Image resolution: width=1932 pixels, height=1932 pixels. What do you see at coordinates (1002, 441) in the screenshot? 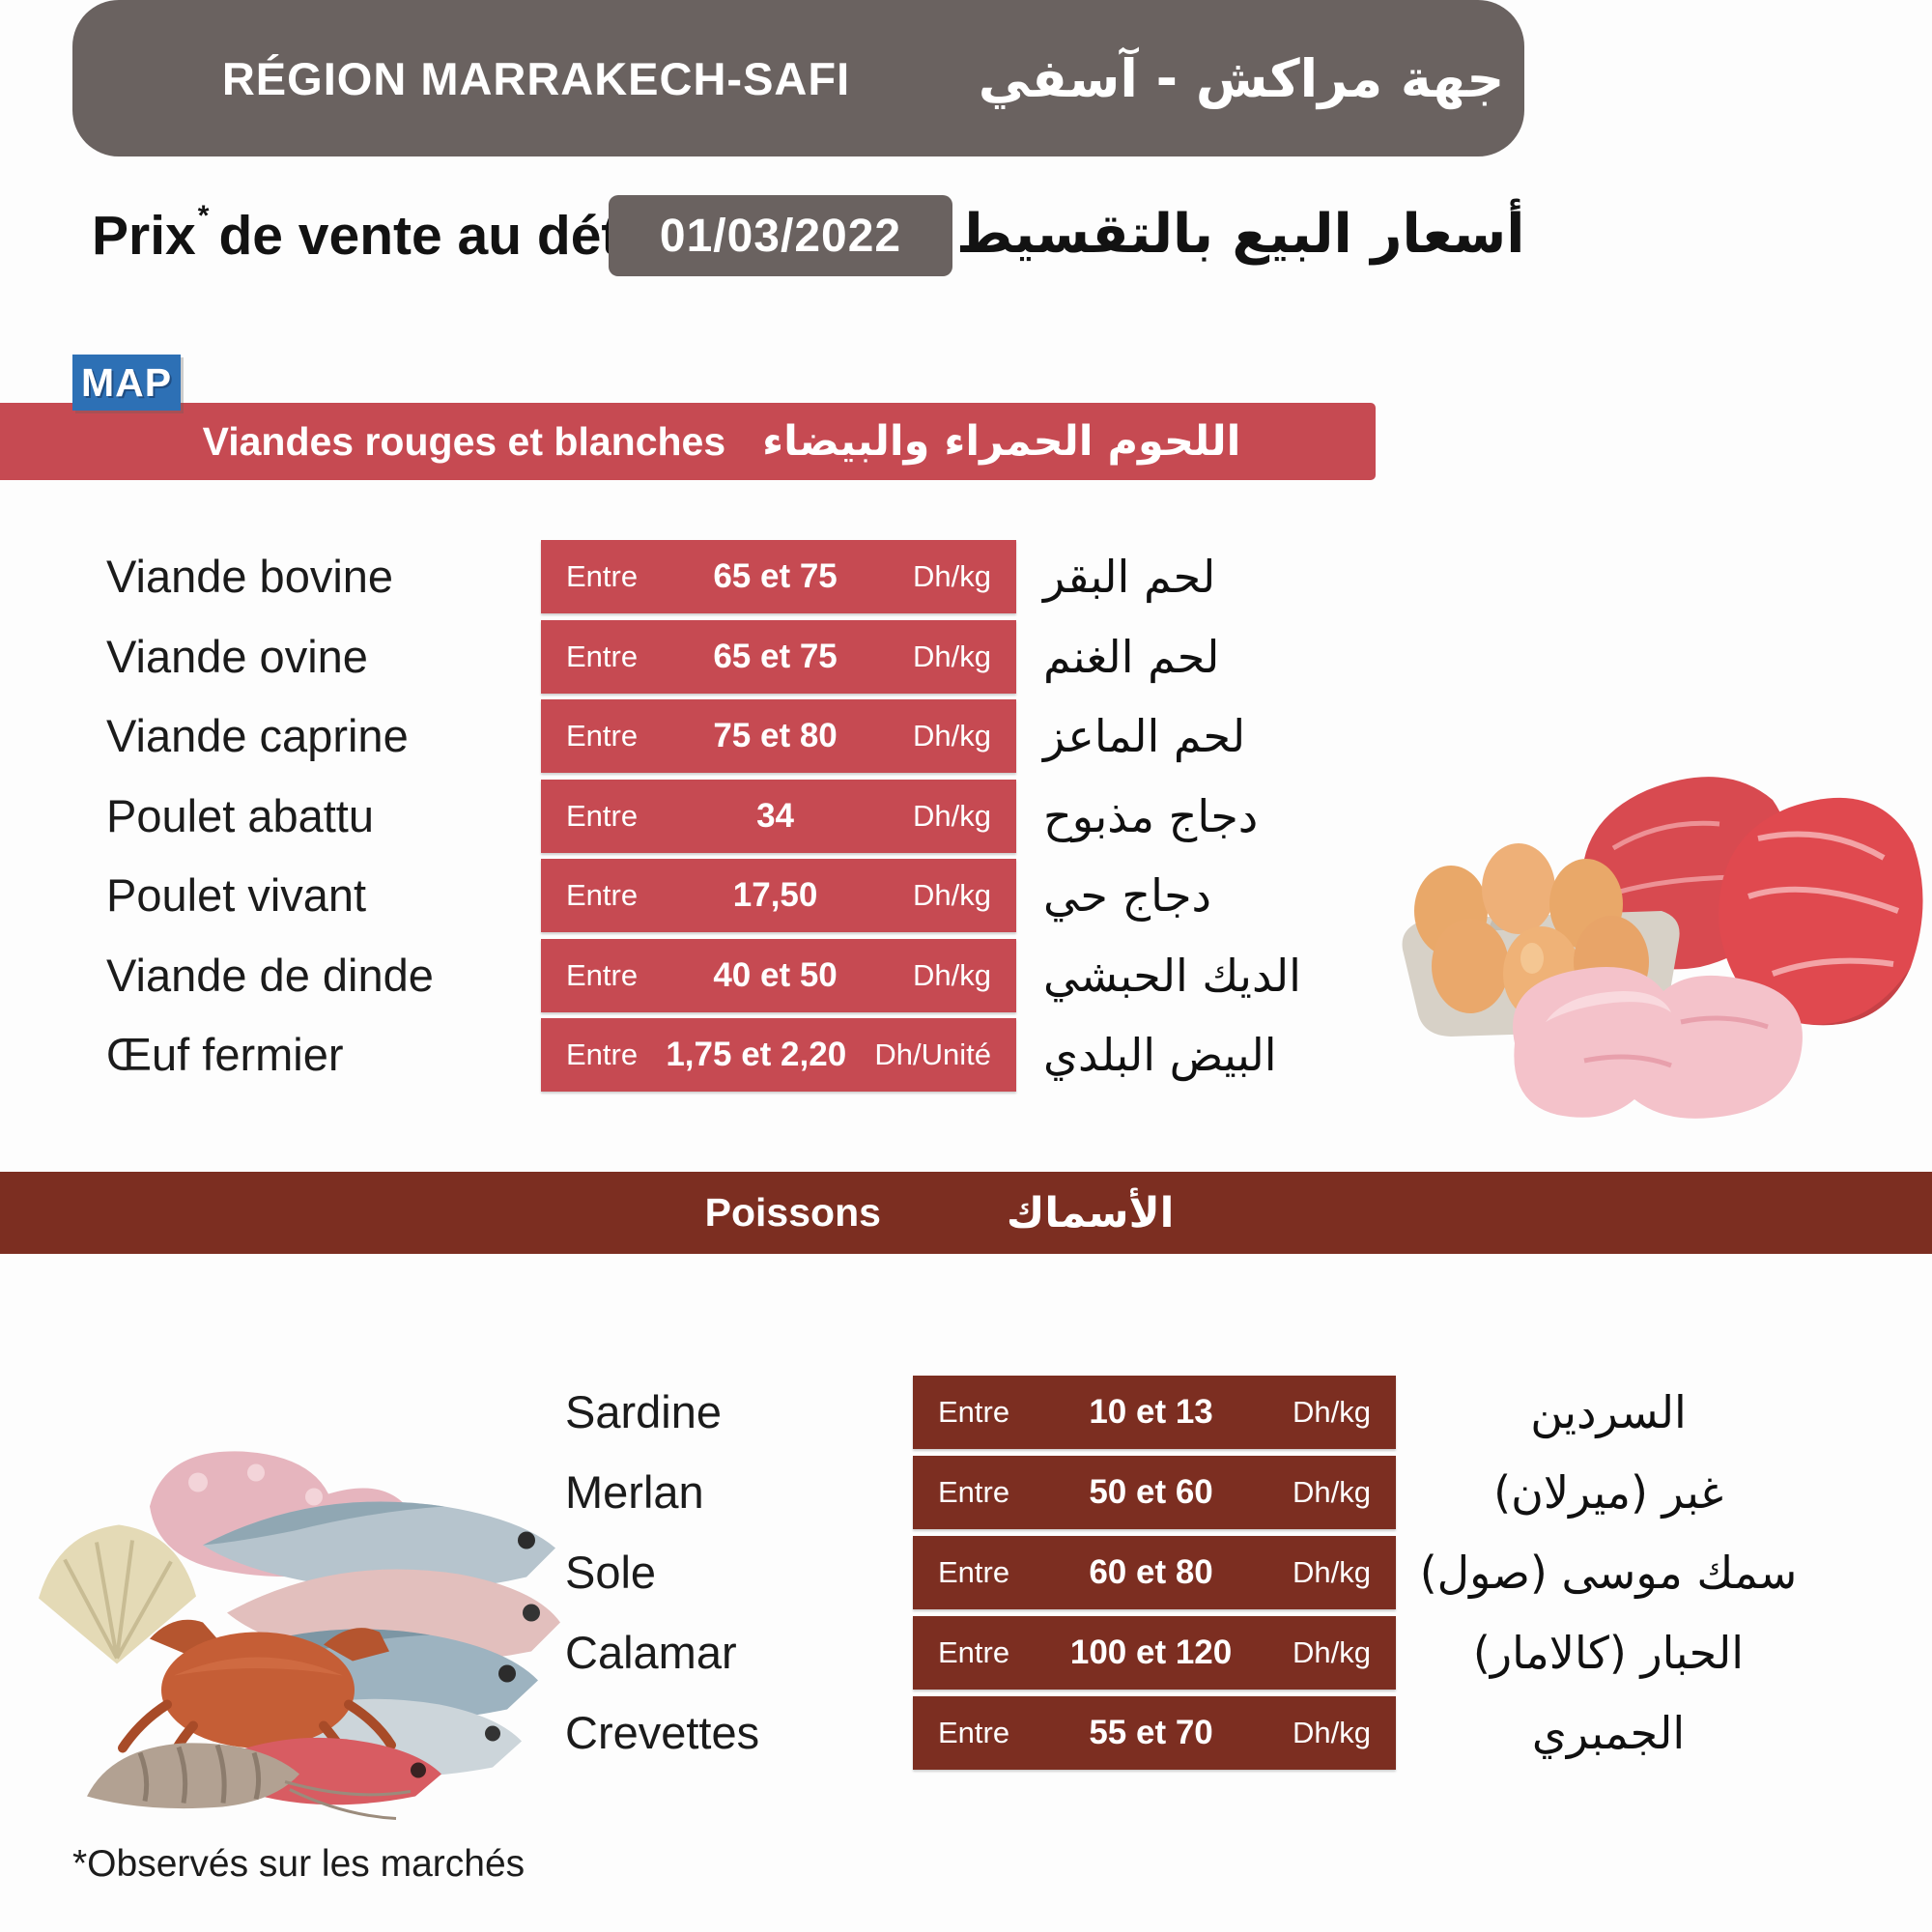
I see `meats-banner-ar: اللحوم الحمراء والبيضاء` at bounding box center [1002, 441].